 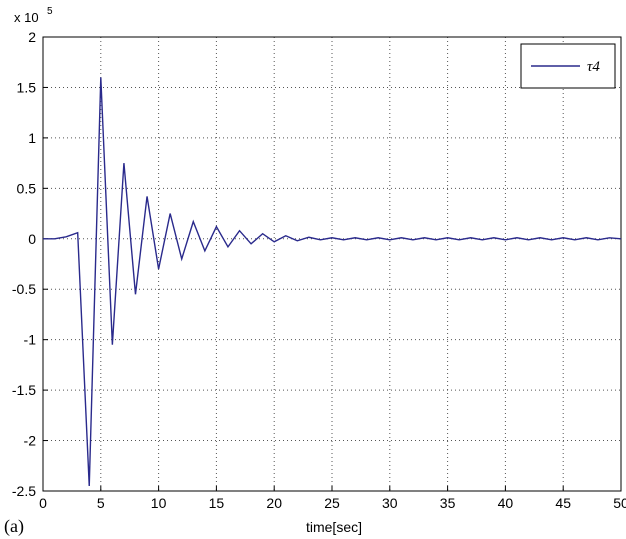 What do you see at coordinates (593, 67) in the screenshot?
I see `legend-label-tau4: τ4` at bounding box center [593, 67].